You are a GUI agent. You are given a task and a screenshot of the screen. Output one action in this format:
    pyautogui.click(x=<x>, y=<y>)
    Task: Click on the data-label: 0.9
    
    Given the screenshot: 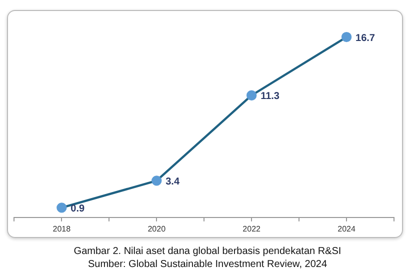 What is the action you would take?
    pyautogui.click(x=78, y=208)
    